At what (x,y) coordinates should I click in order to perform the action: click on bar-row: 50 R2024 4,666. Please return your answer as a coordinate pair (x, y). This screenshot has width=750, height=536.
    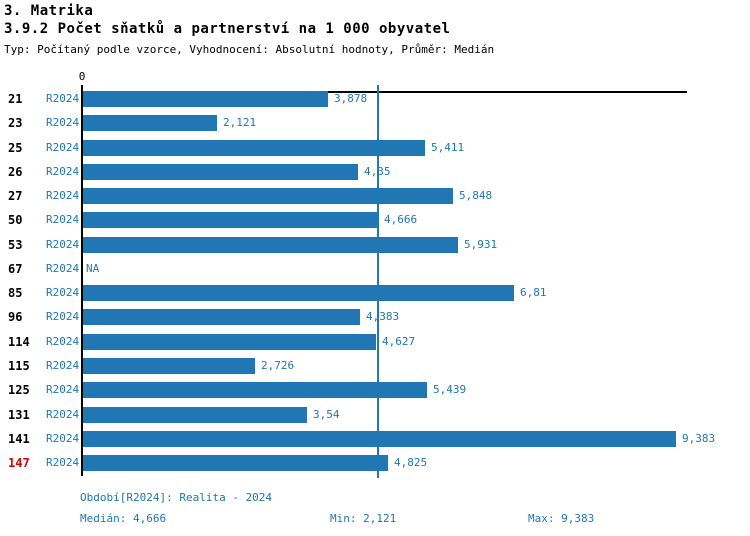
    Looking at the image, I should click on (375, 220).